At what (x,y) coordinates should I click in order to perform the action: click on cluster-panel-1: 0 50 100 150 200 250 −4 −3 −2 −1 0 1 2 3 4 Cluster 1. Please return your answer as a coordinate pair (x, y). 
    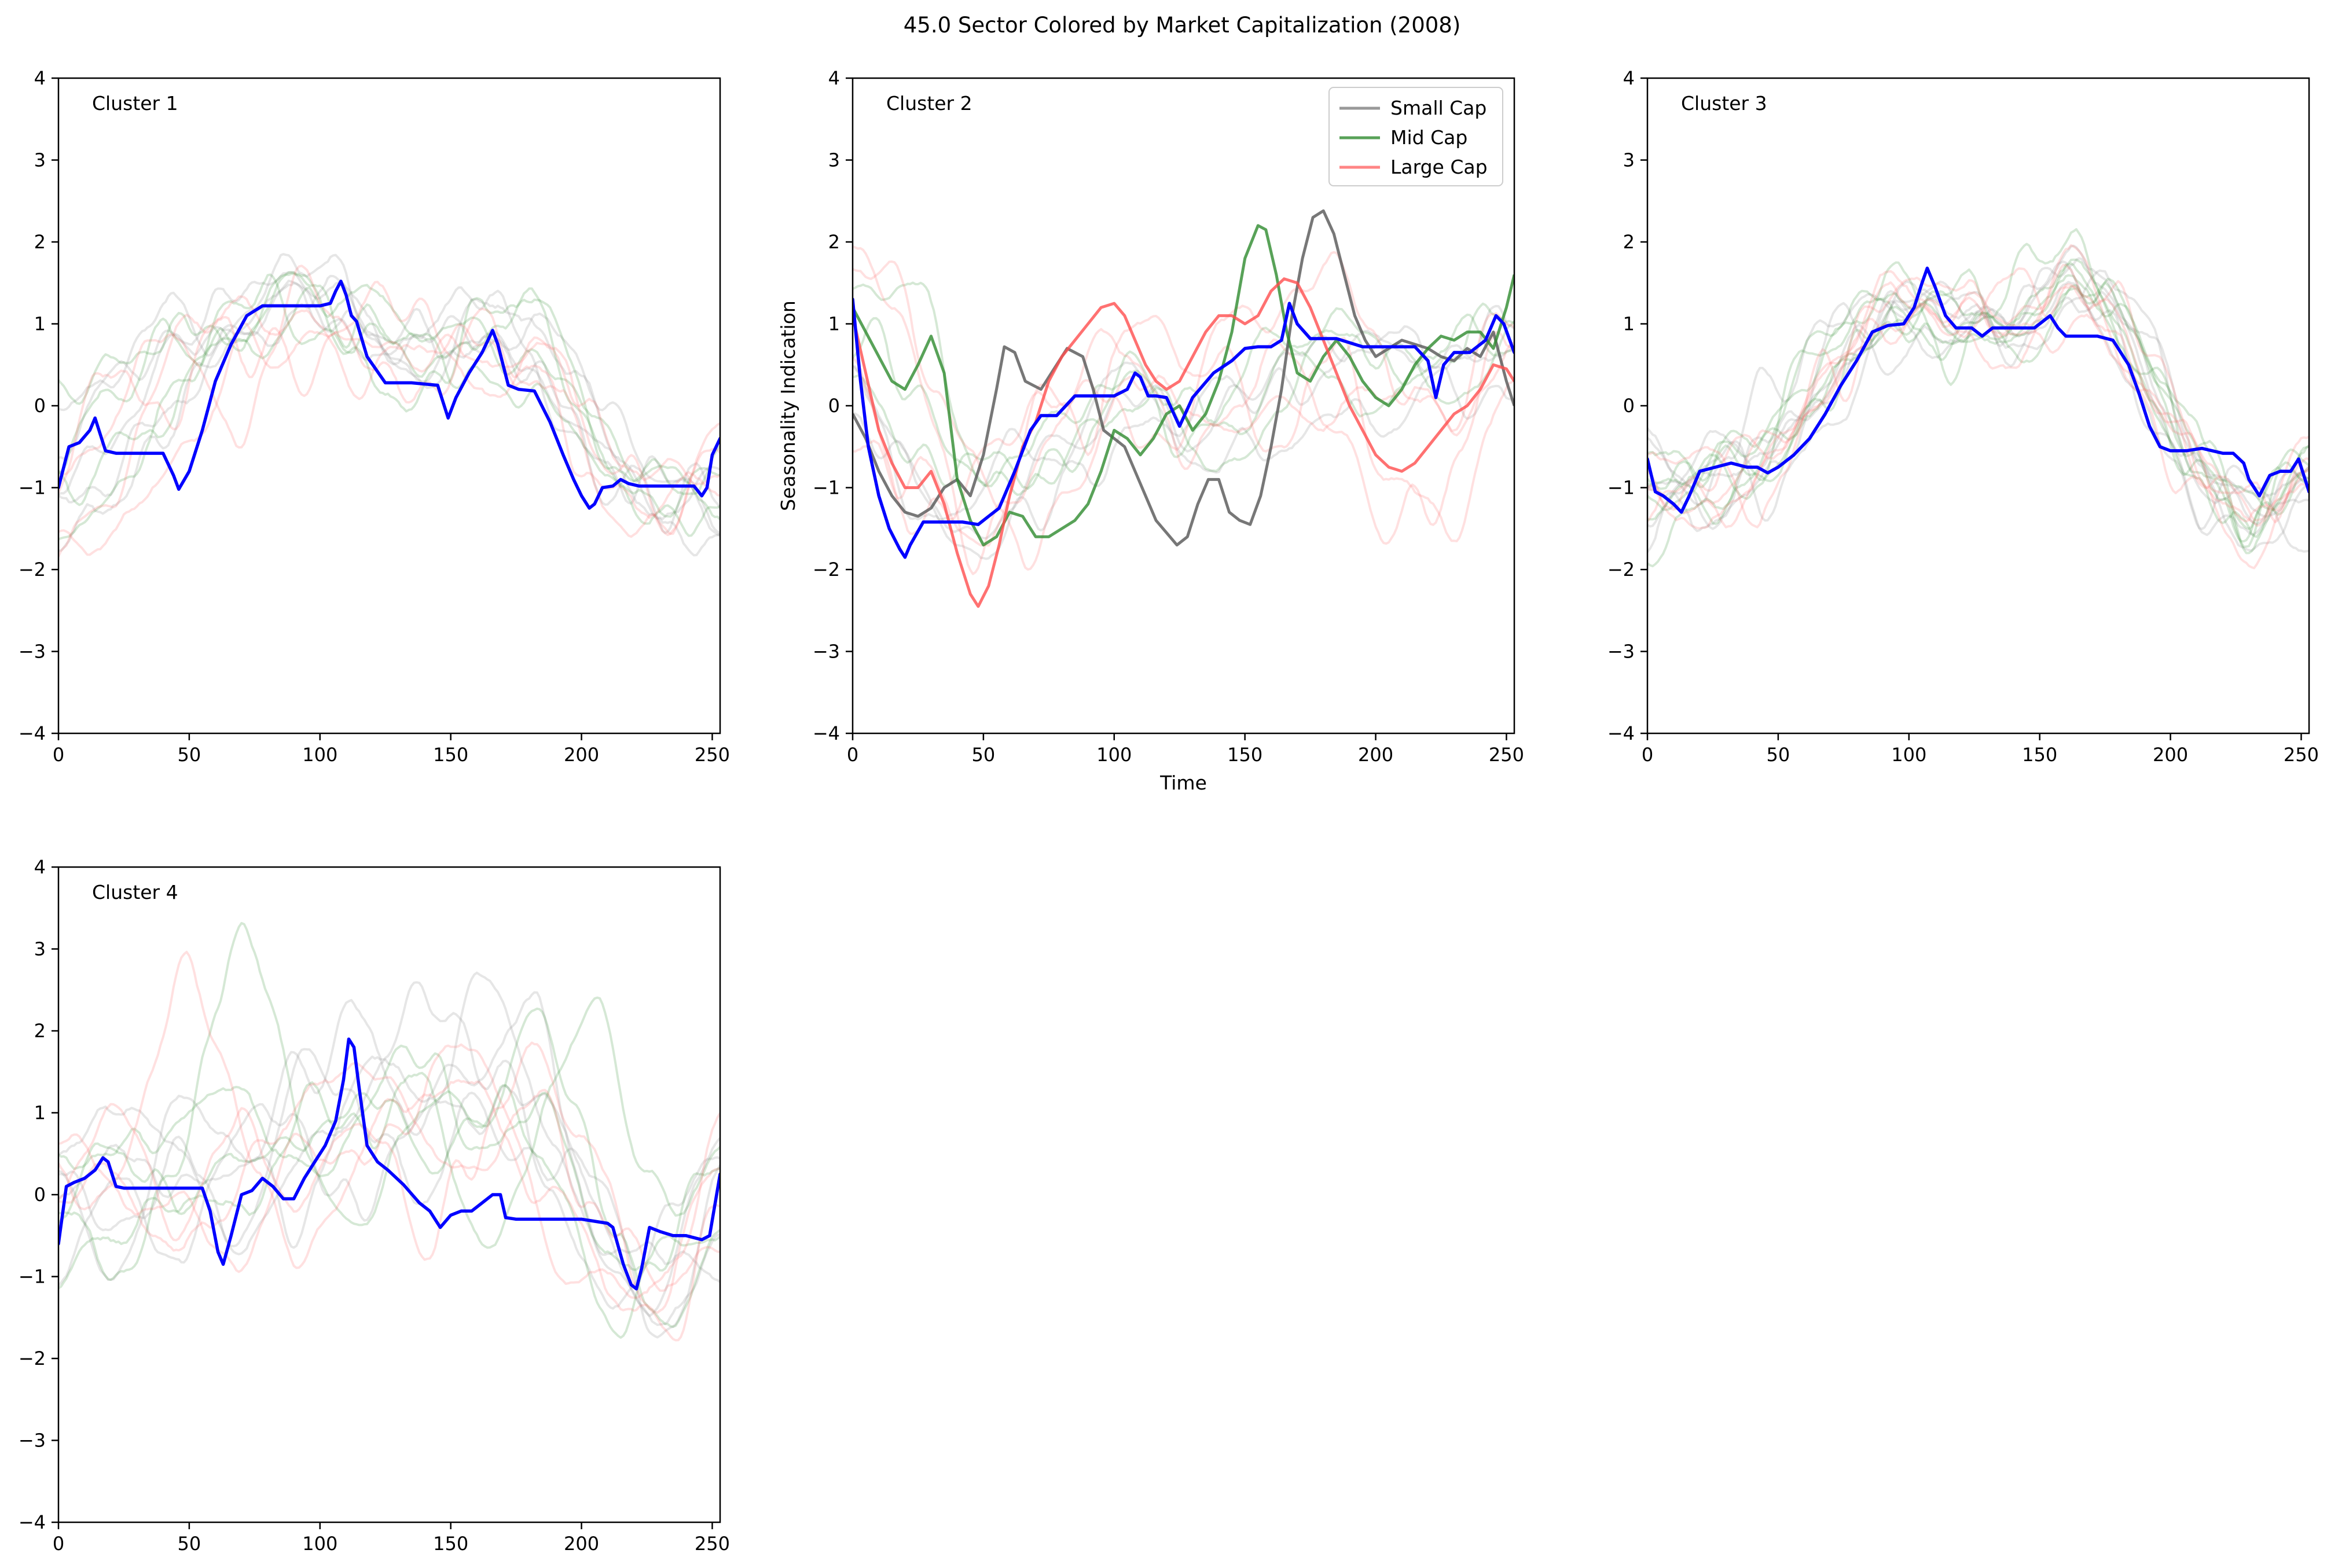
    Looking at the image, I should click on (375, 416).